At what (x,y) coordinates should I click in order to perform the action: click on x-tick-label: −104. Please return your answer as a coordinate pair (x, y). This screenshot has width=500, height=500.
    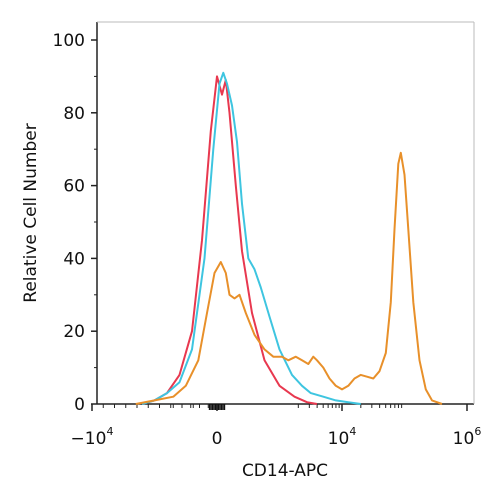
    Looking at the image, I should click on (92, 437).